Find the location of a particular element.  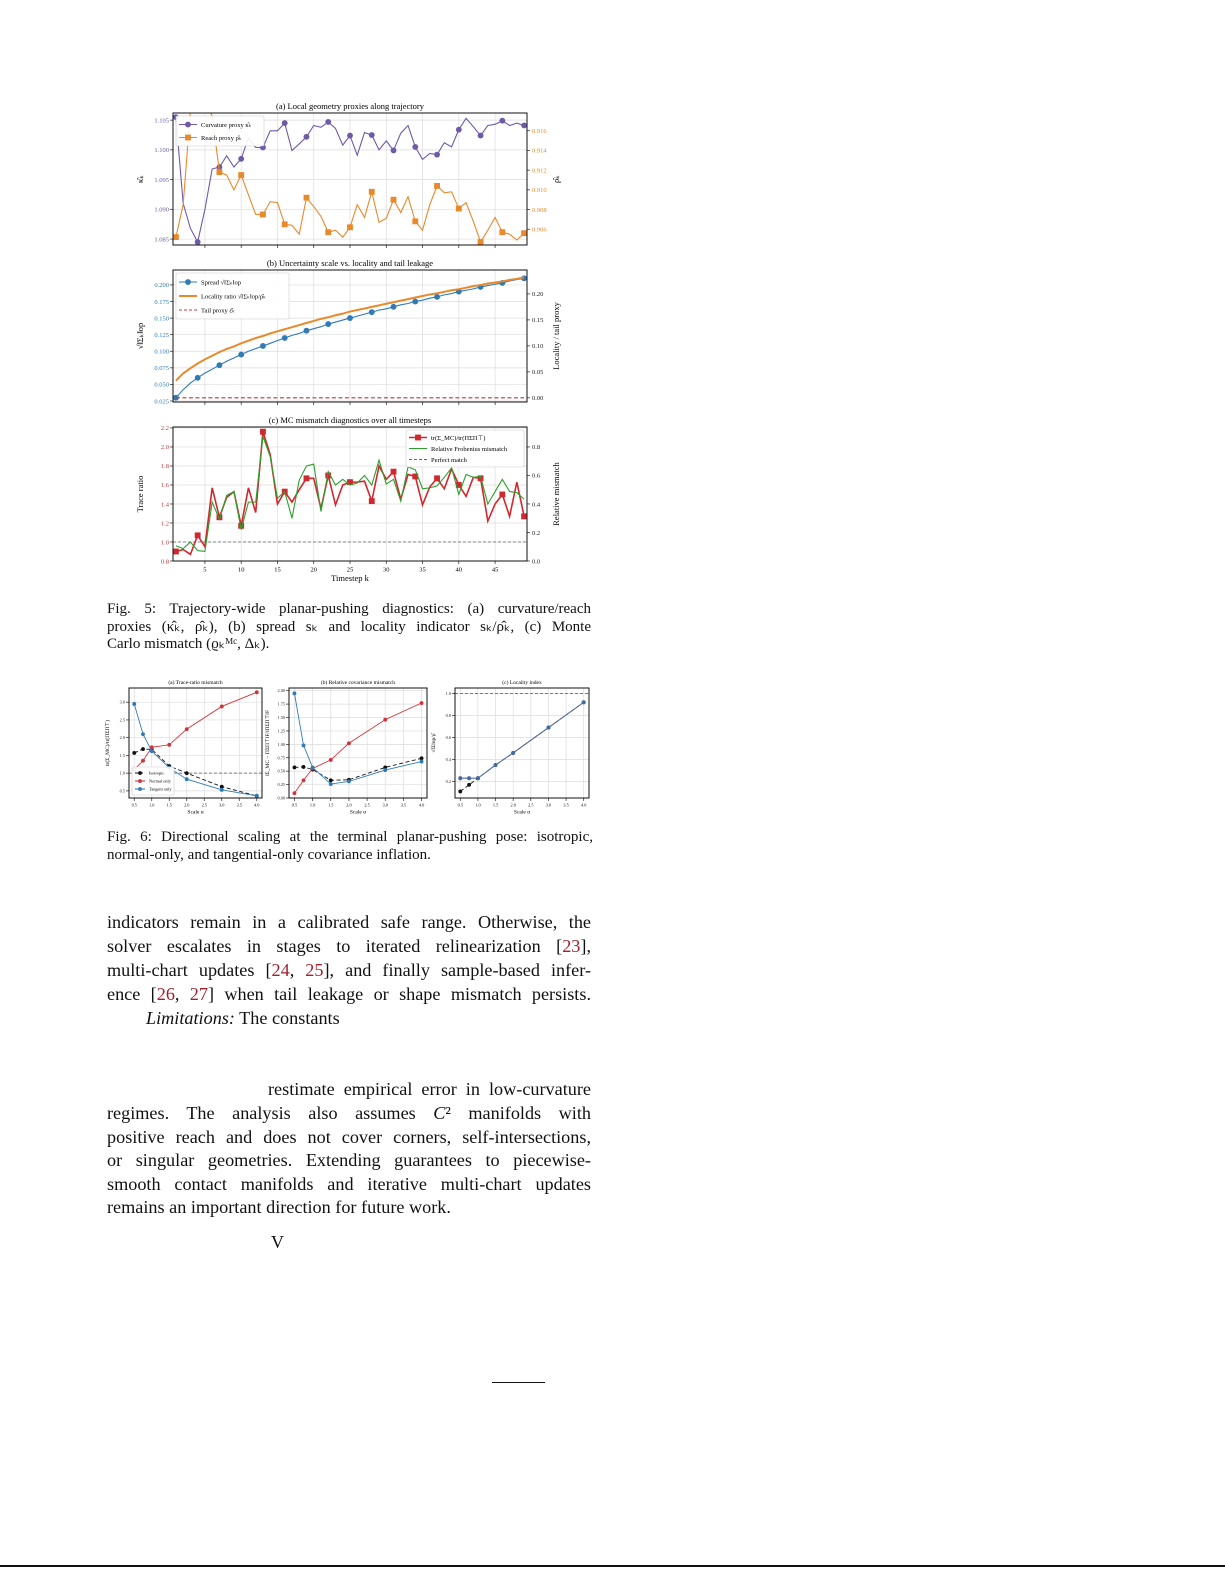

y-tick-label: 1.100 is located at coordinates (161, 150).